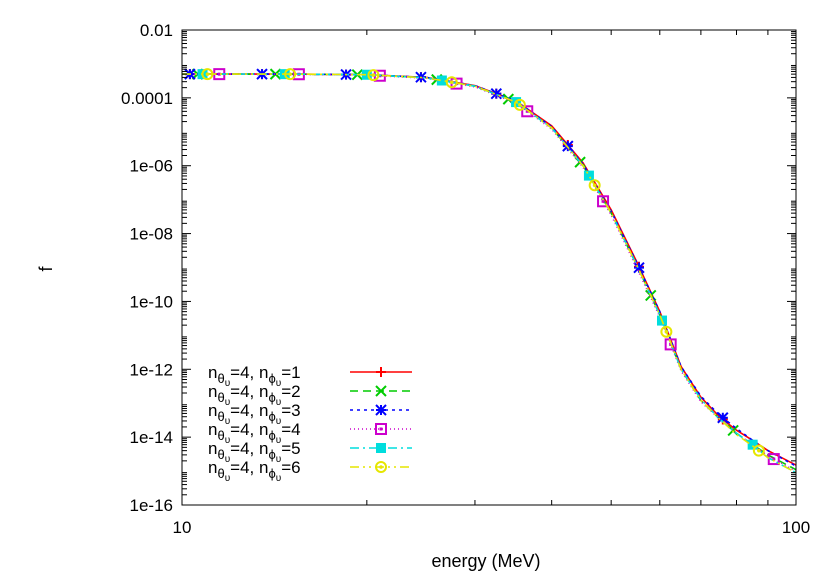  I want to click on legend-entry-1: nθυ=4, nϕυ=1, so click(310, 376).